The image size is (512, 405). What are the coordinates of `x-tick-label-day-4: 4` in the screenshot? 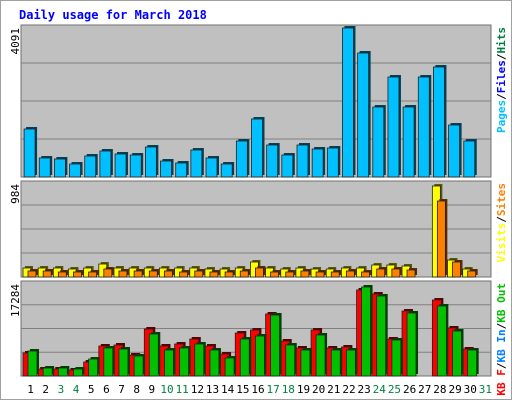 It's located at (76, 389).